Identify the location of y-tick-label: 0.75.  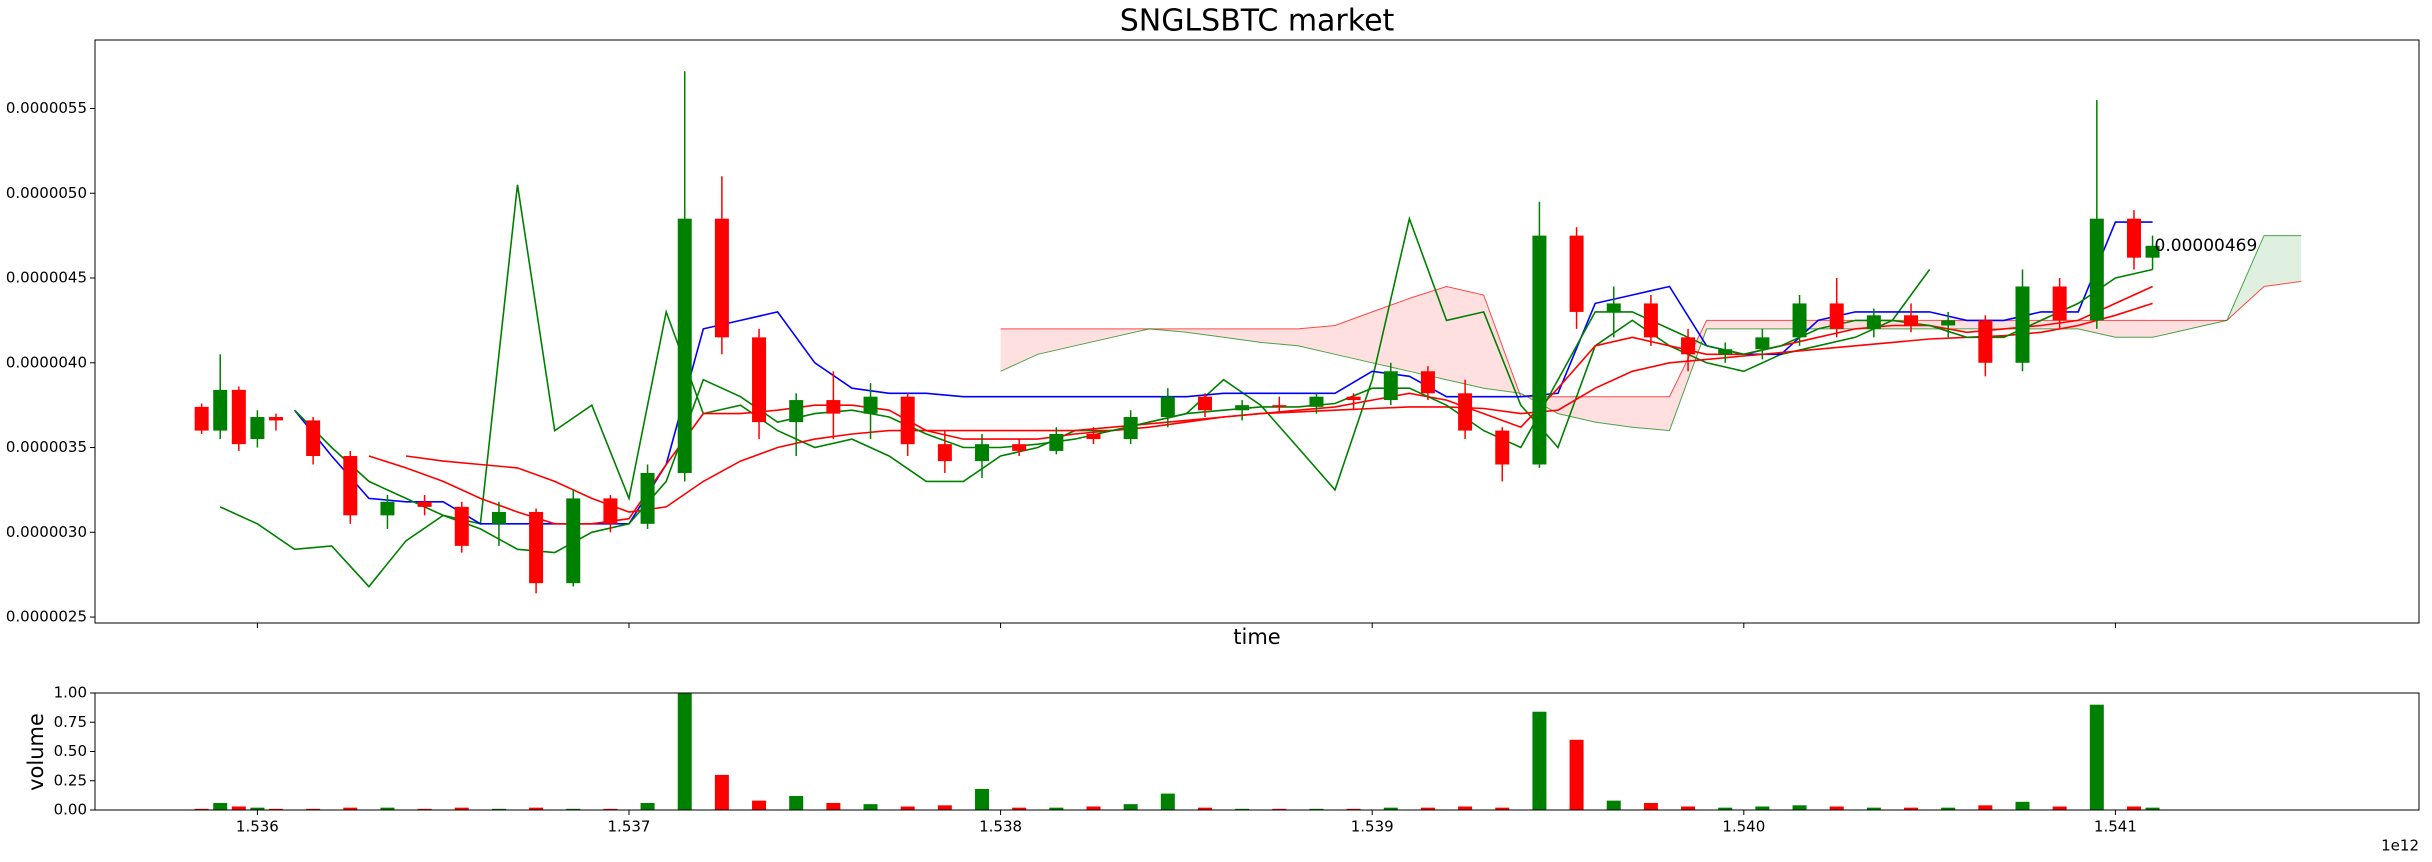
(70, 722).